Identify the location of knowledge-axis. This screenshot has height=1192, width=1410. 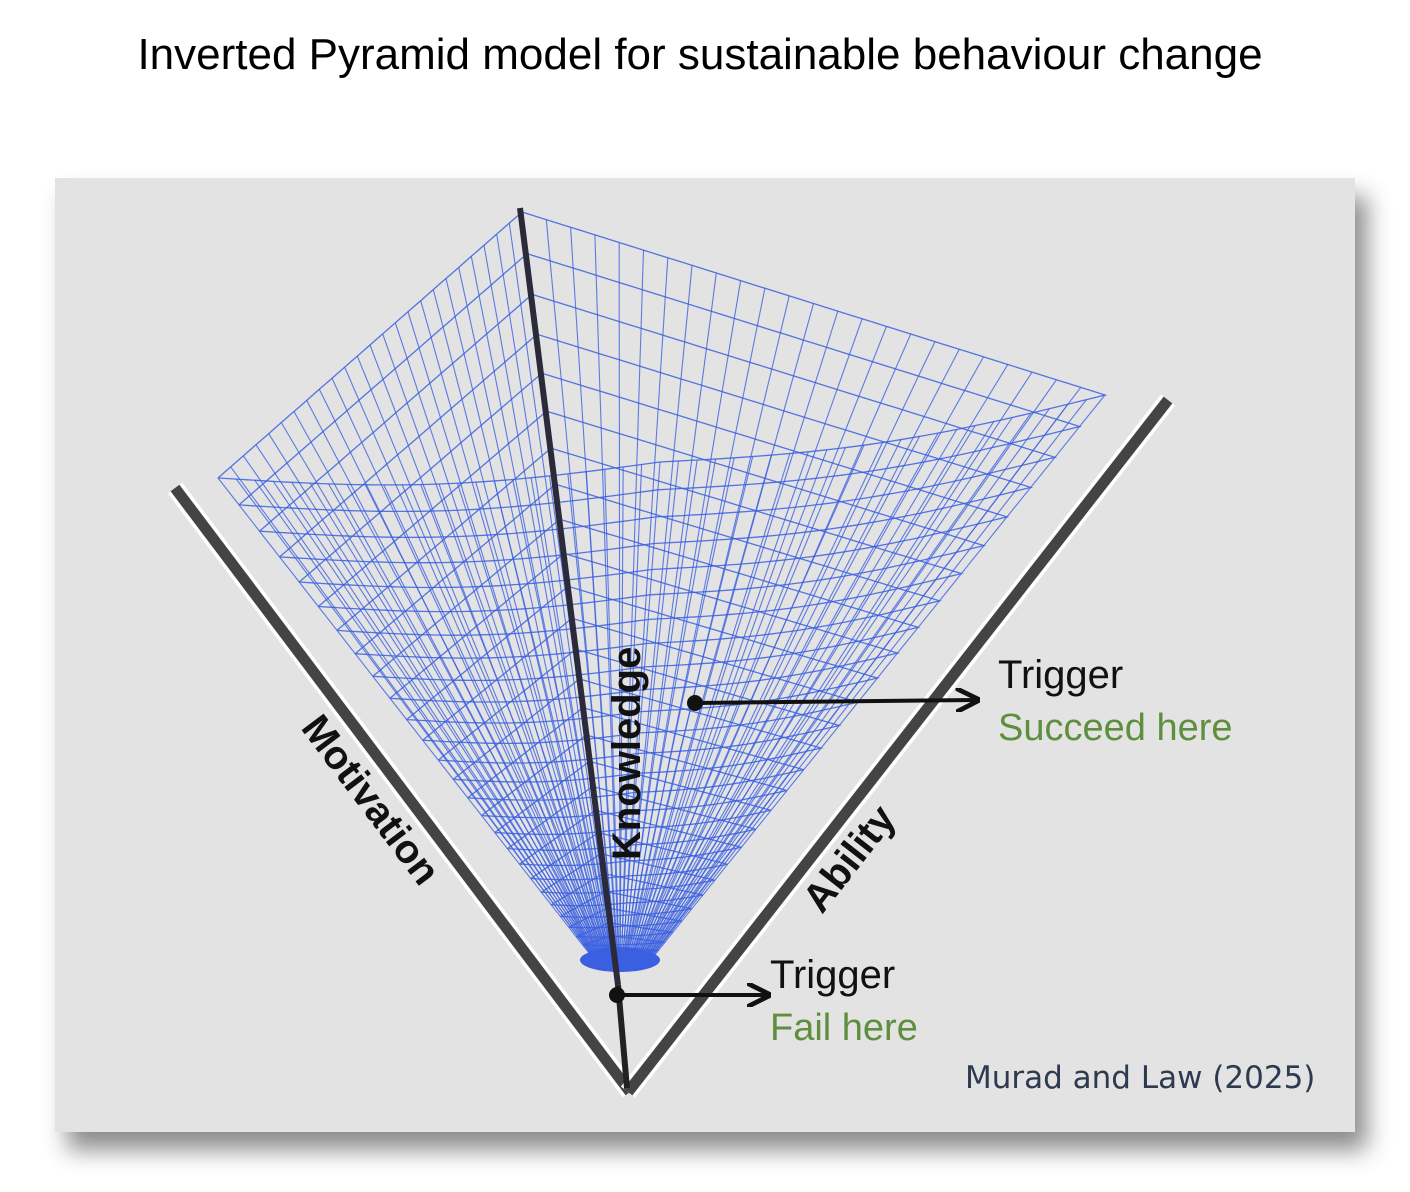
(569, 596).